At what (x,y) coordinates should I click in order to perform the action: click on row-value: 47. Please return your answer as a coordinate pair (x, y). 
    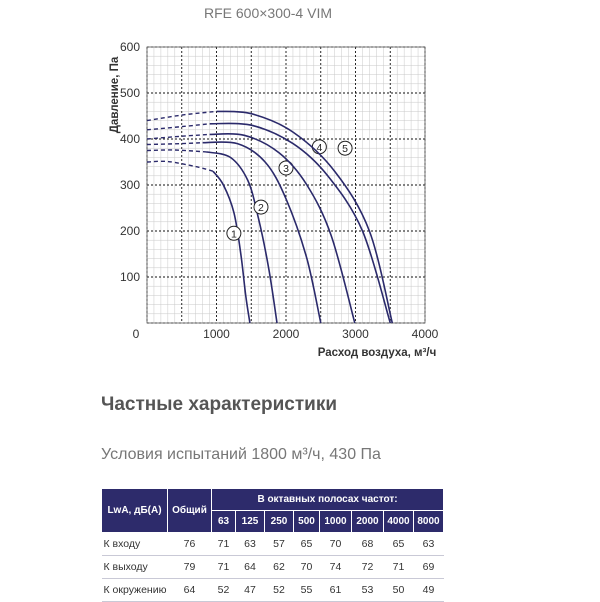
    Looking at the image, I should click on (250, 590).